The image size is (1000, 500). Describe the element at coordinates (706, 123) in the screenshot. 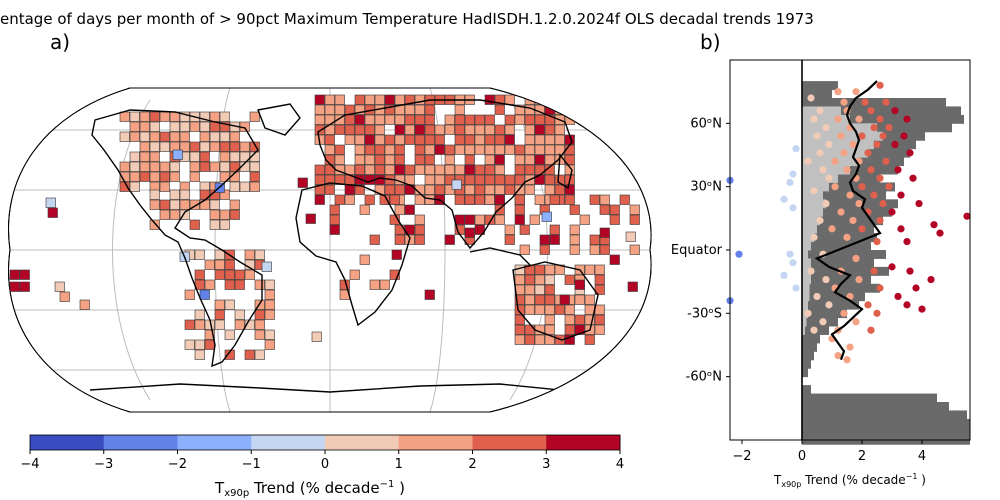

I see `y-tick-label: 60ᵒN` at that location.